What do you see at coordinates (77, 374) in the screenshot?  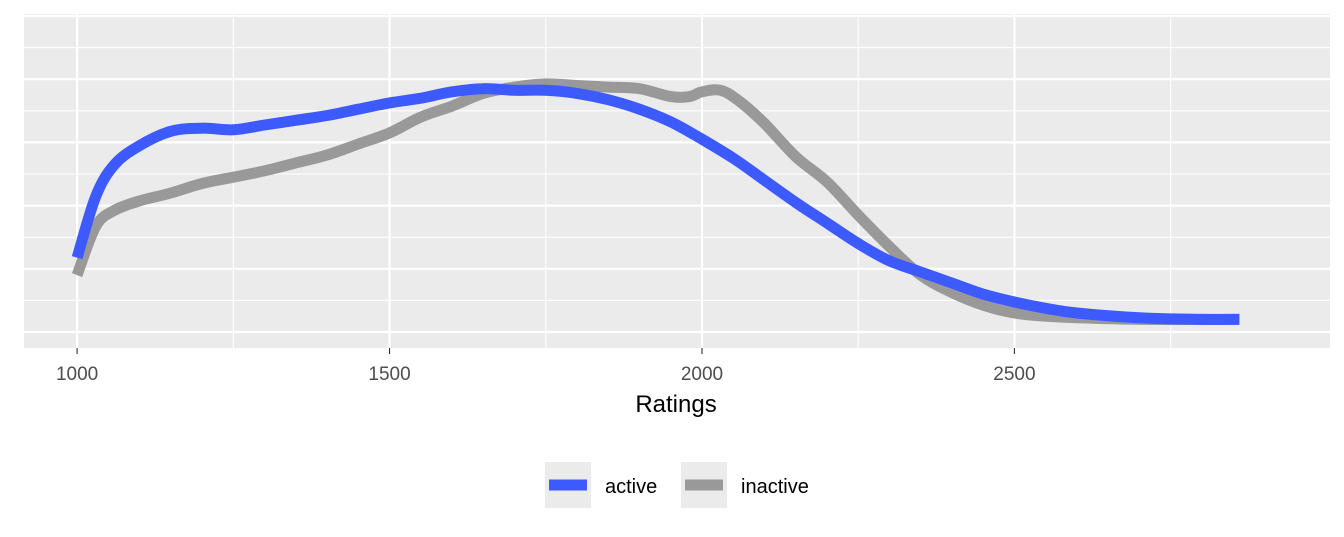 I see `x-tick-label: 1000` at bounding box center [77, 374].